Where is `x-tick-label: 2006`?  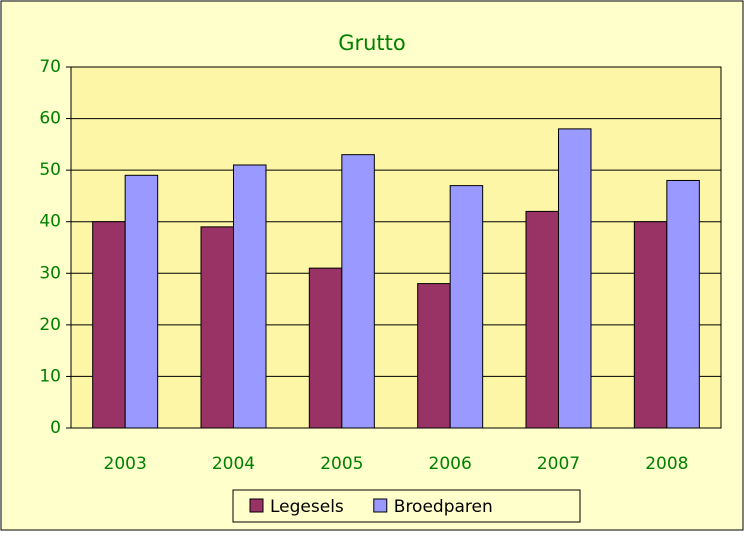
x-tick-label: 2006 is located at coordinates (450, 464).